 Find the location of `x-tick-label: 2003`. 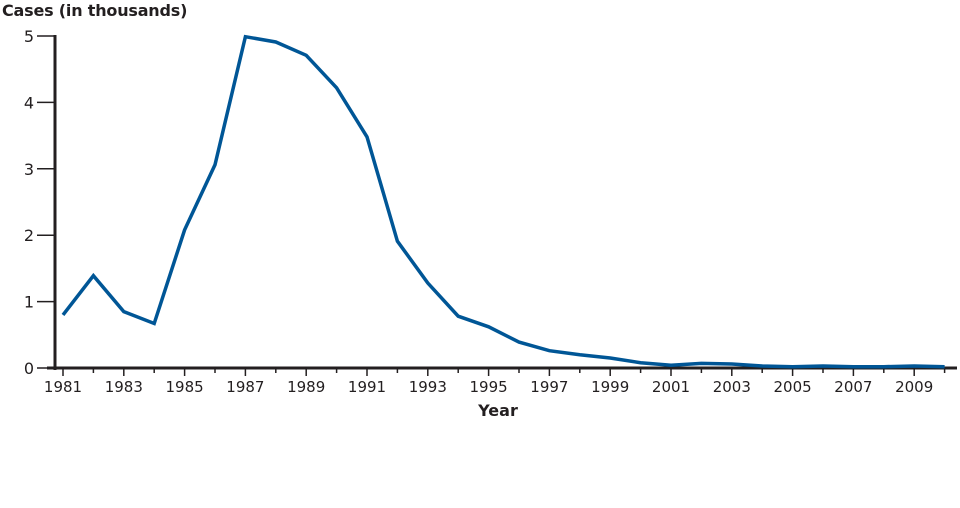

x-tick-label: 2003 is located at coordinates (732, 387).